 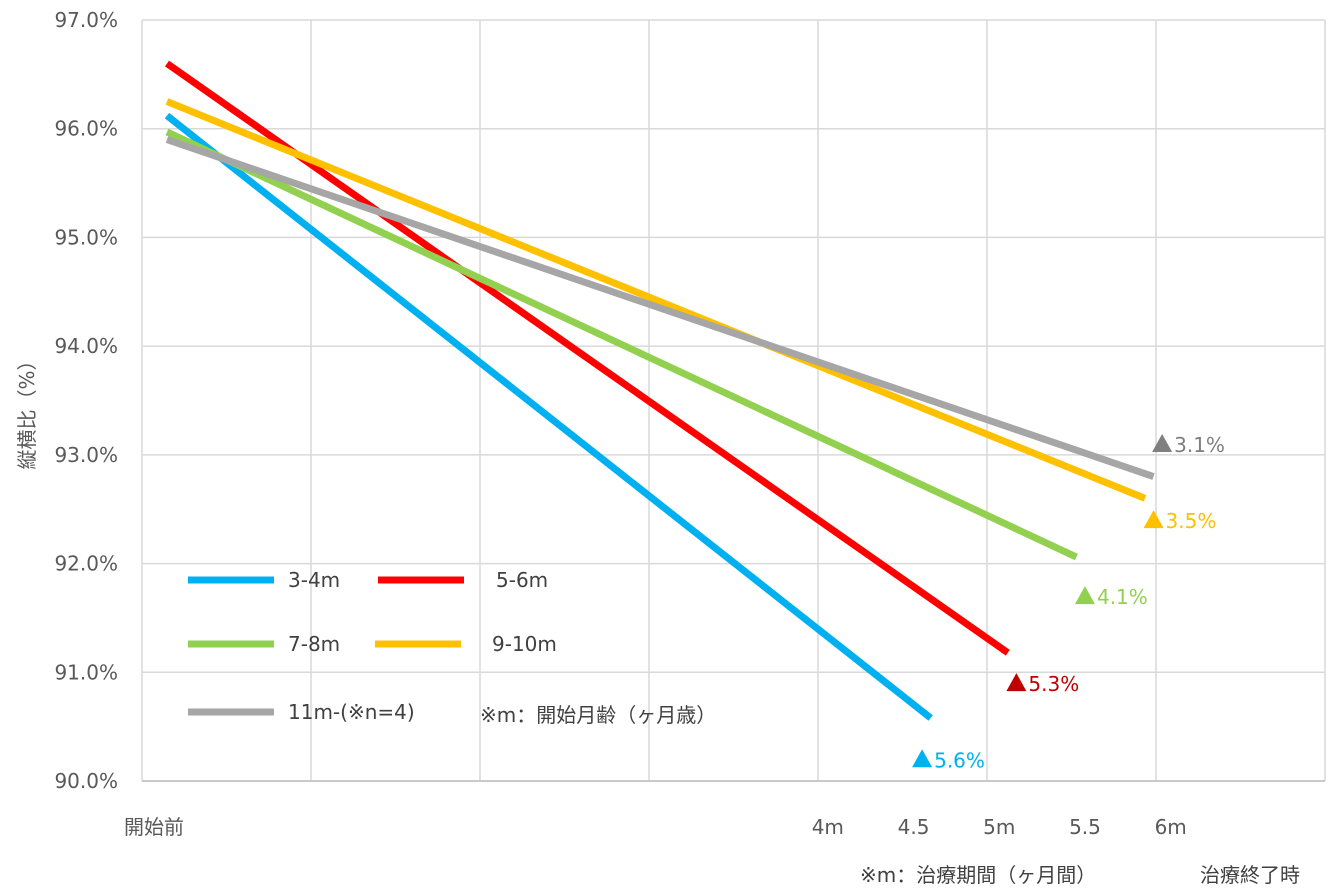 I want to click on legend: 3-4m 5-6m 7-8m 9-10m 11m-(※n=4), so click(x=372, y=646).